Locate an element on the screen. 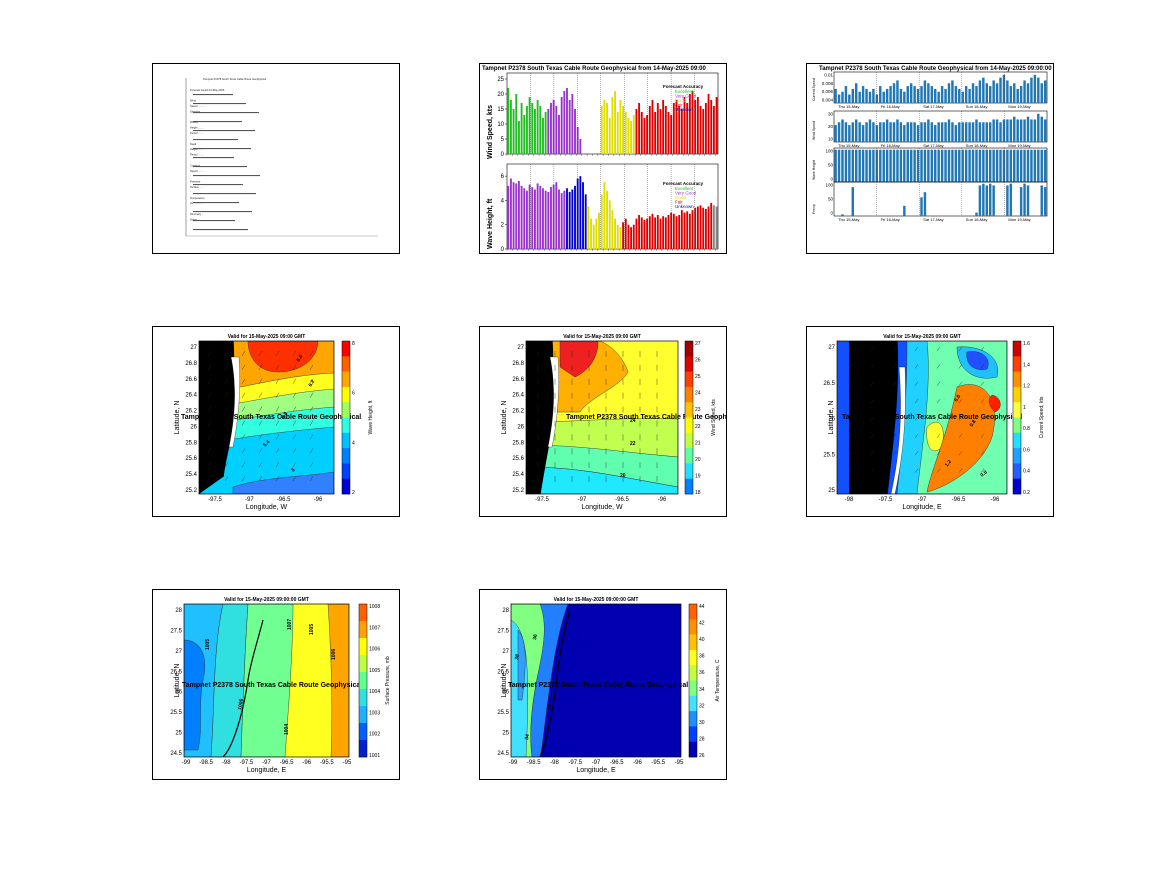 The height and width of the screenshot is (875, 1167). colorbar-tick: 1004 is located at coordinates (374, 692).